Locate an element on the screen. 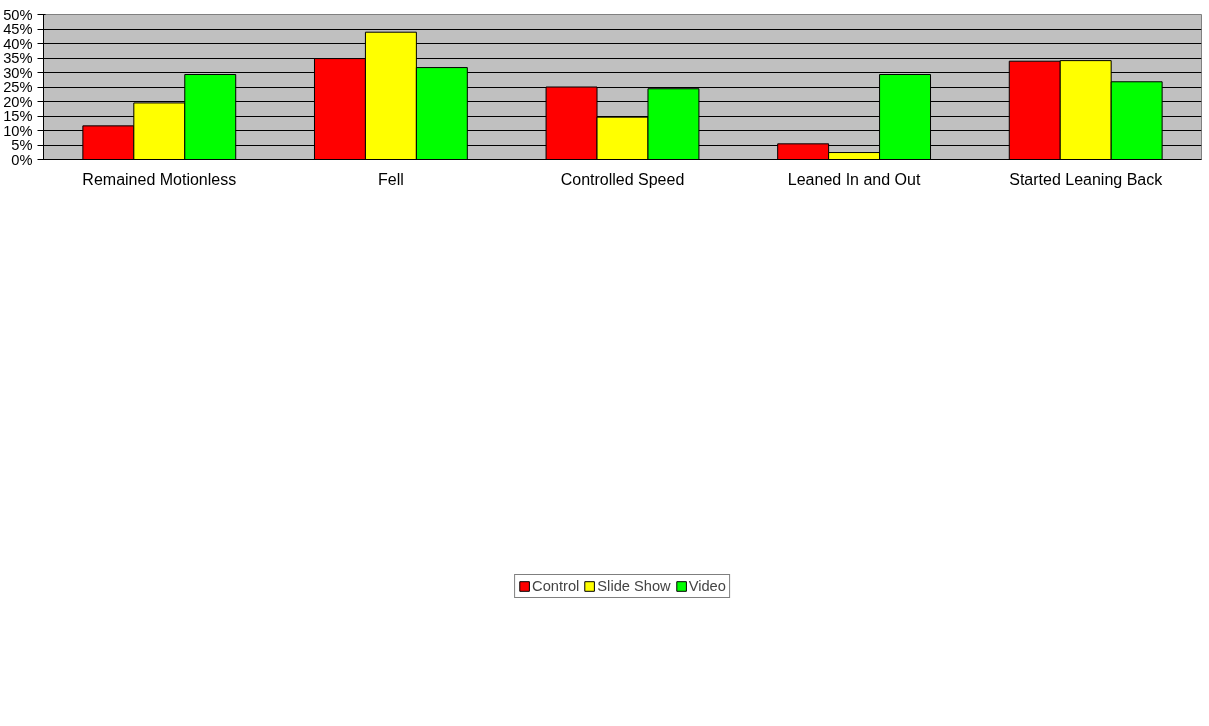 Image resolution: width=1209 pixels, height=726 pixels. y-tick-label: 50% is located at coordinates (18, 14).